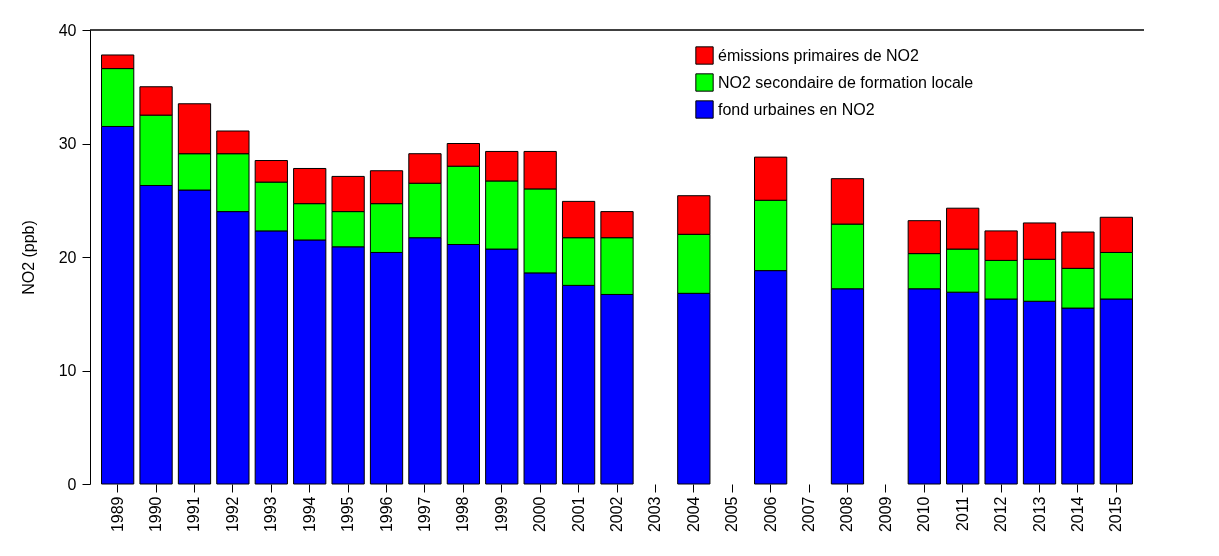 The width and height of the screenshot is (1219, 556). What do you see at coordinates (1039, 514) in the screenshot?
I see `x-tick-label: 2013` at bounding box center [1039, 514].